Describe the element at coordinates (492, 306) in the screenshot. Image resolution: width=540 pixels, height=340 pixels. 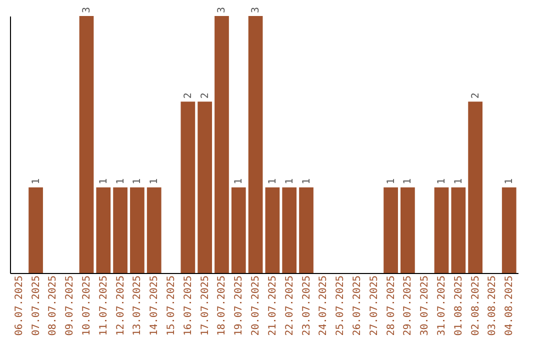
I see `x-tick-label: 03.08.2025` at that location.